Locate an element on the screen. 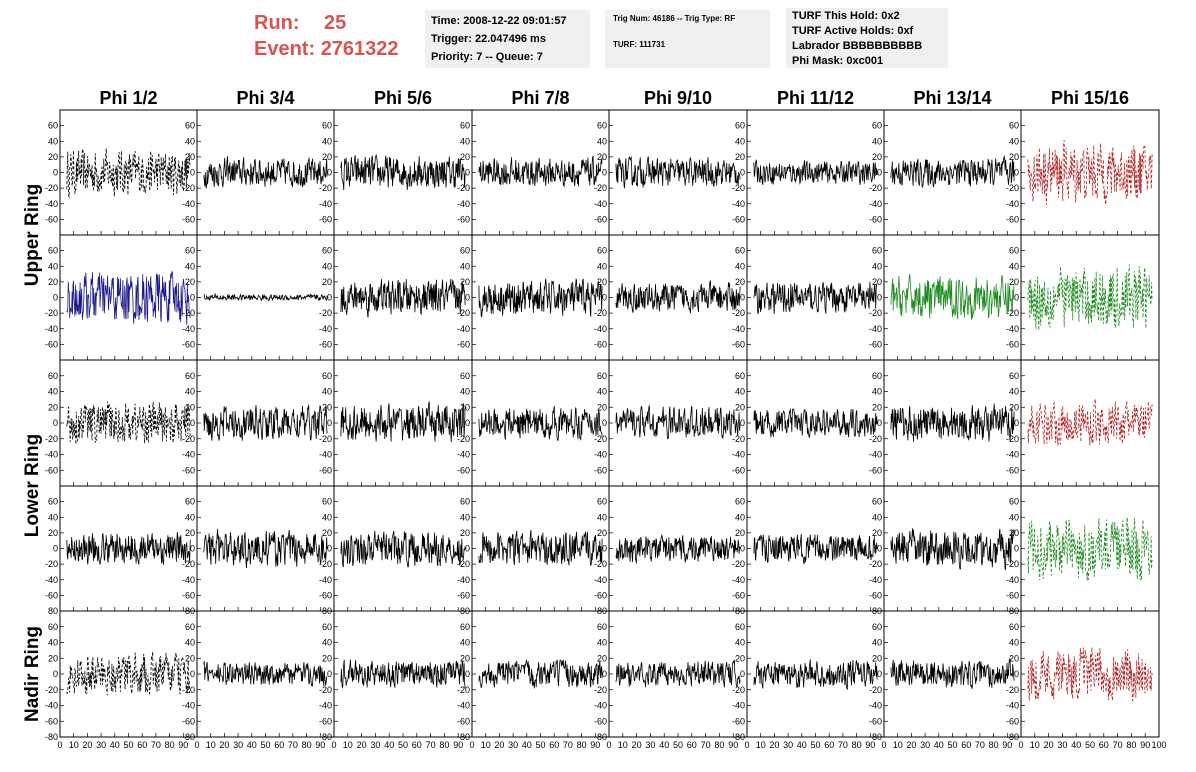 The width and height of the screenshot is (1196, 772). column-title: Phi 7/8 is located at coordinates (540, 98).